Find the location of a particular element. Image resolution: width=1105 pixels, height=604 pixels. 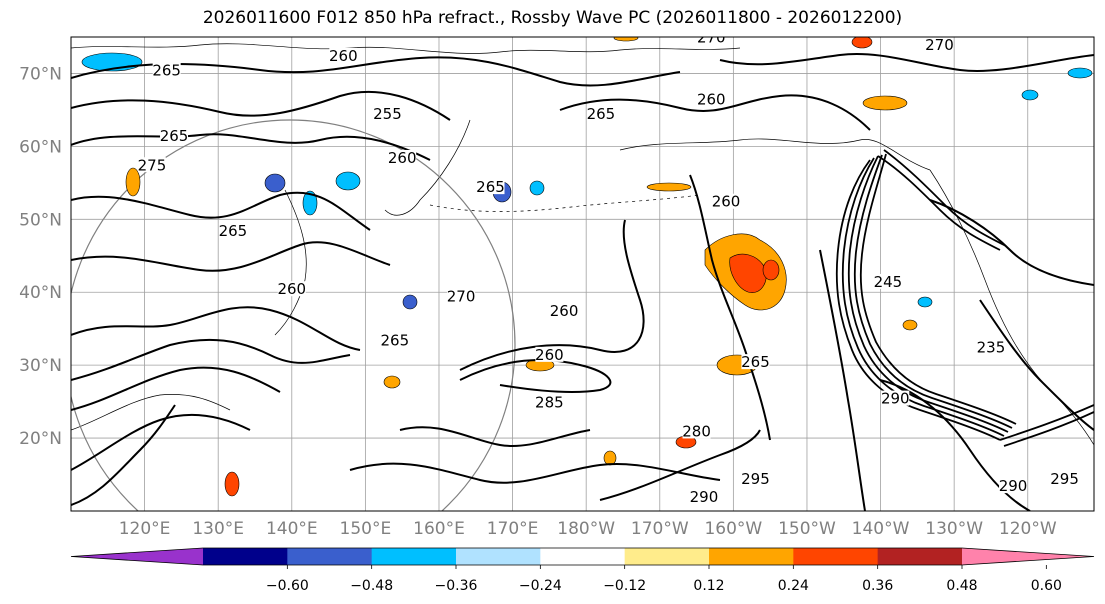

colorbar-tick-label: 0.24 is located at coordinates (793, 586).